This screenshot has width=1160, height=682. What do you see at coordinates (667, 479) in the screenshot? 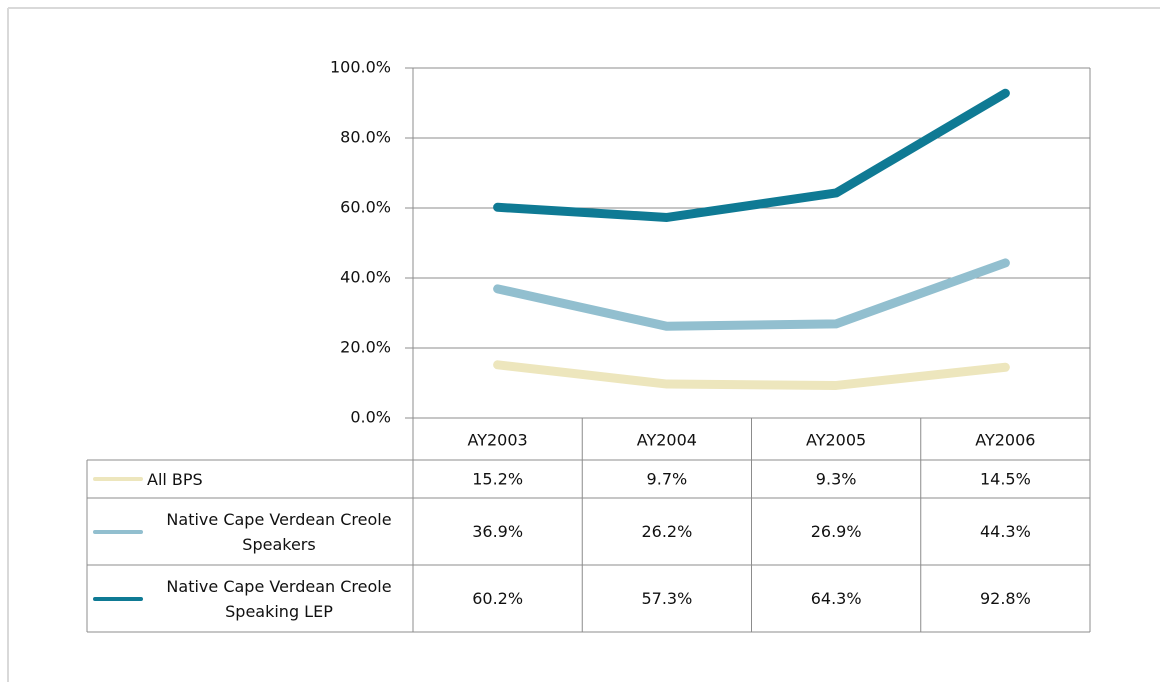
I see `table-value: 9.7%` at bounding box center [667, 479].